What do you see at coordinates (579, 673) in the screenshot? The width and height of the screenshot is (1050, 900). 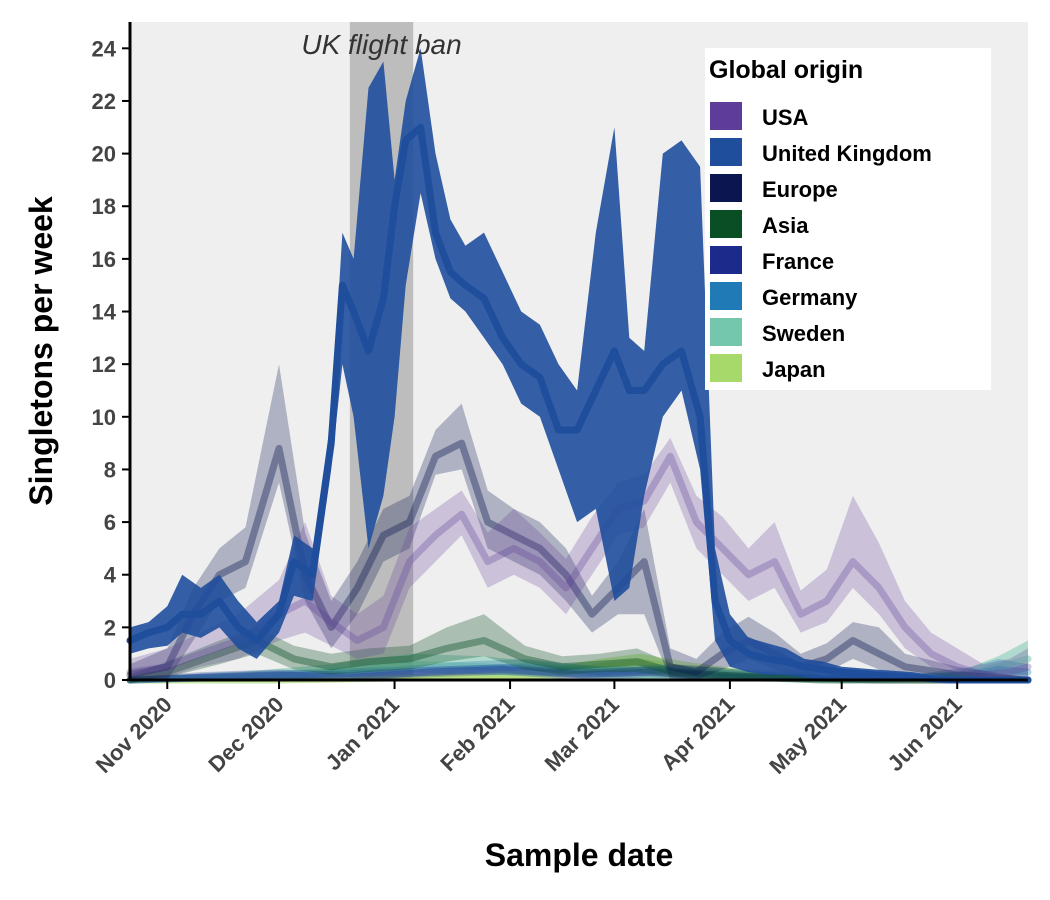 I see `series-line-germany` at bounding box center [579, 673].